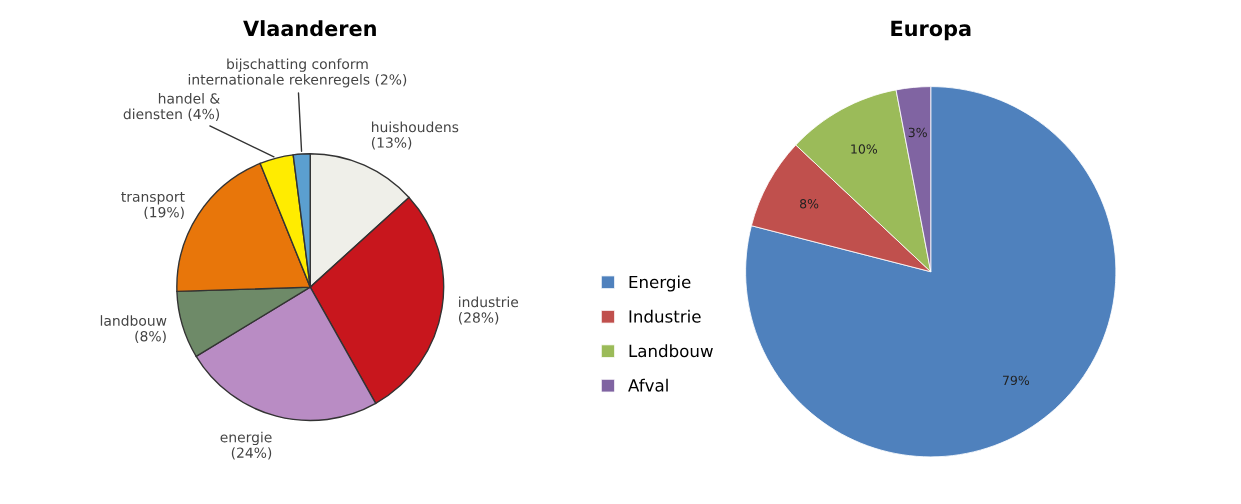 Image resolution: width=1241 pixels, height=504 pixels. Describe the element at coordinates (150, 337) in the screenshot. I see `data-label: (8%)` at that location.